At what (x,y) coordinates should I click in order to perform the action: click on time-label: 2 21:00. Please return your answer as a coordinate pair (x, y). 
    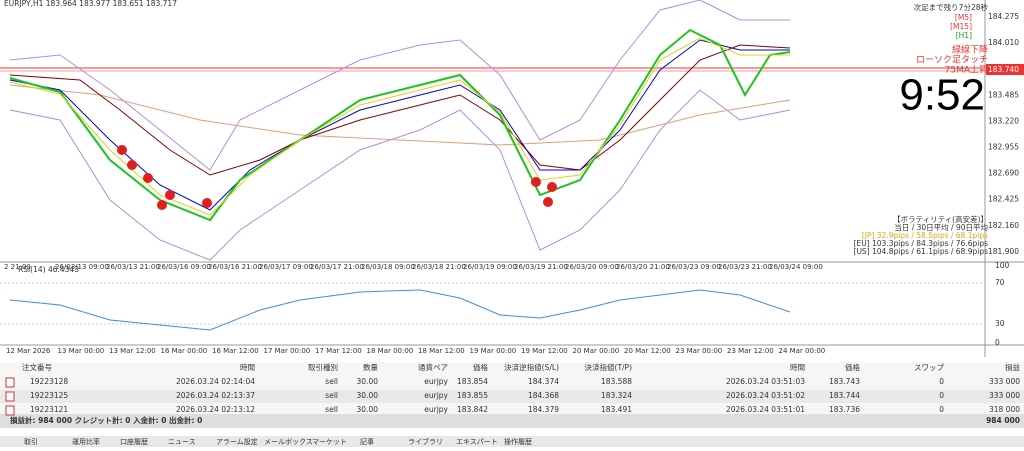
    Looking at the image, I should click on (17, 267).